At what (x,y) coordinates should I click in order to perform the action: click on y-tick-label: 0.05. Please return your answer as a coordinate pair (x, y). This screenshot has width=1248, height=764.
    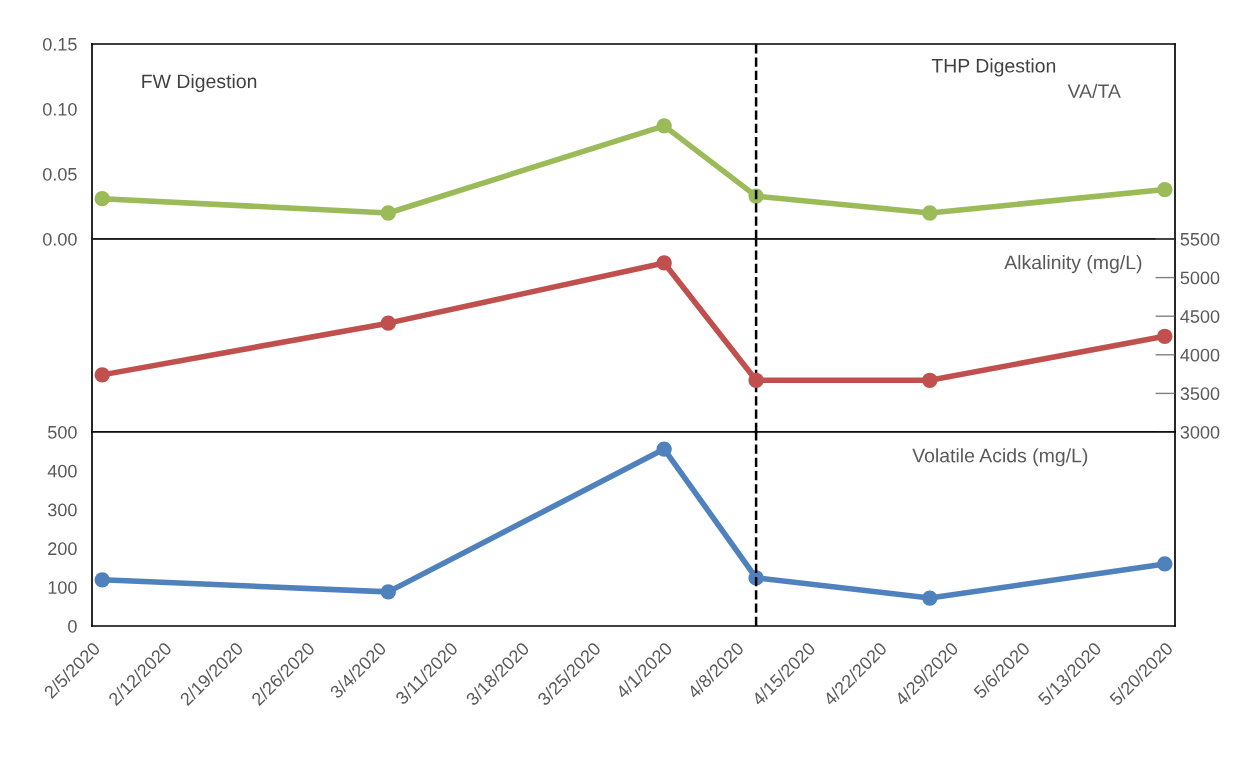
    Looking at the image, I should click on (59, 174).